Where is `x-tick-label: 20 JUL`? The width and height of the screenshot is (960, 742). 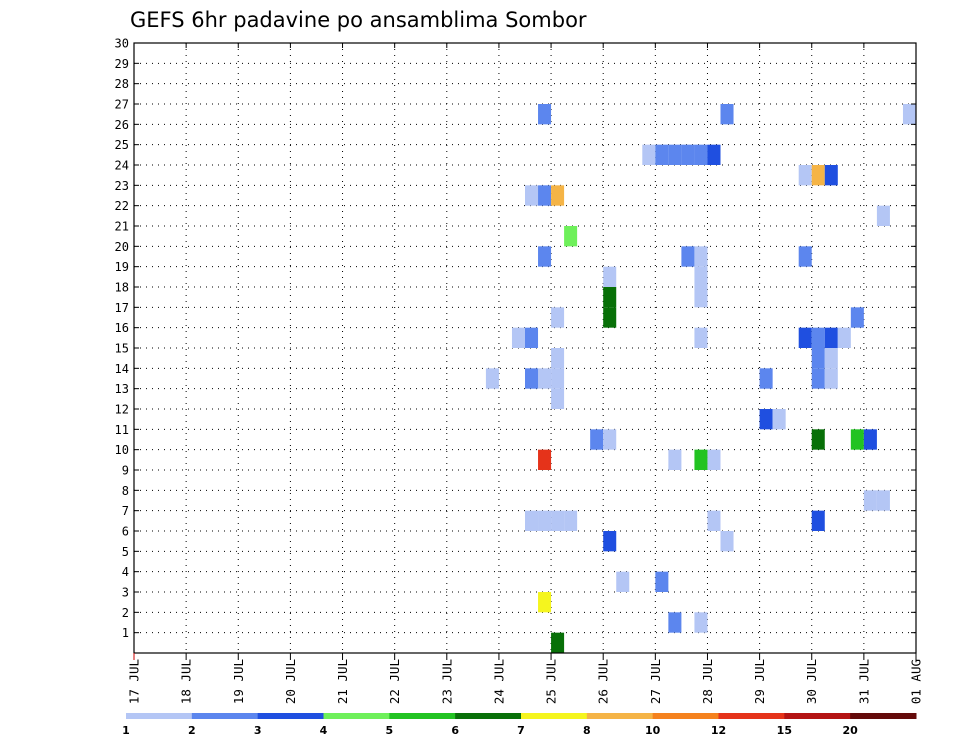 x-tick-label: 20 JUL is located at coordinates (290, 681).